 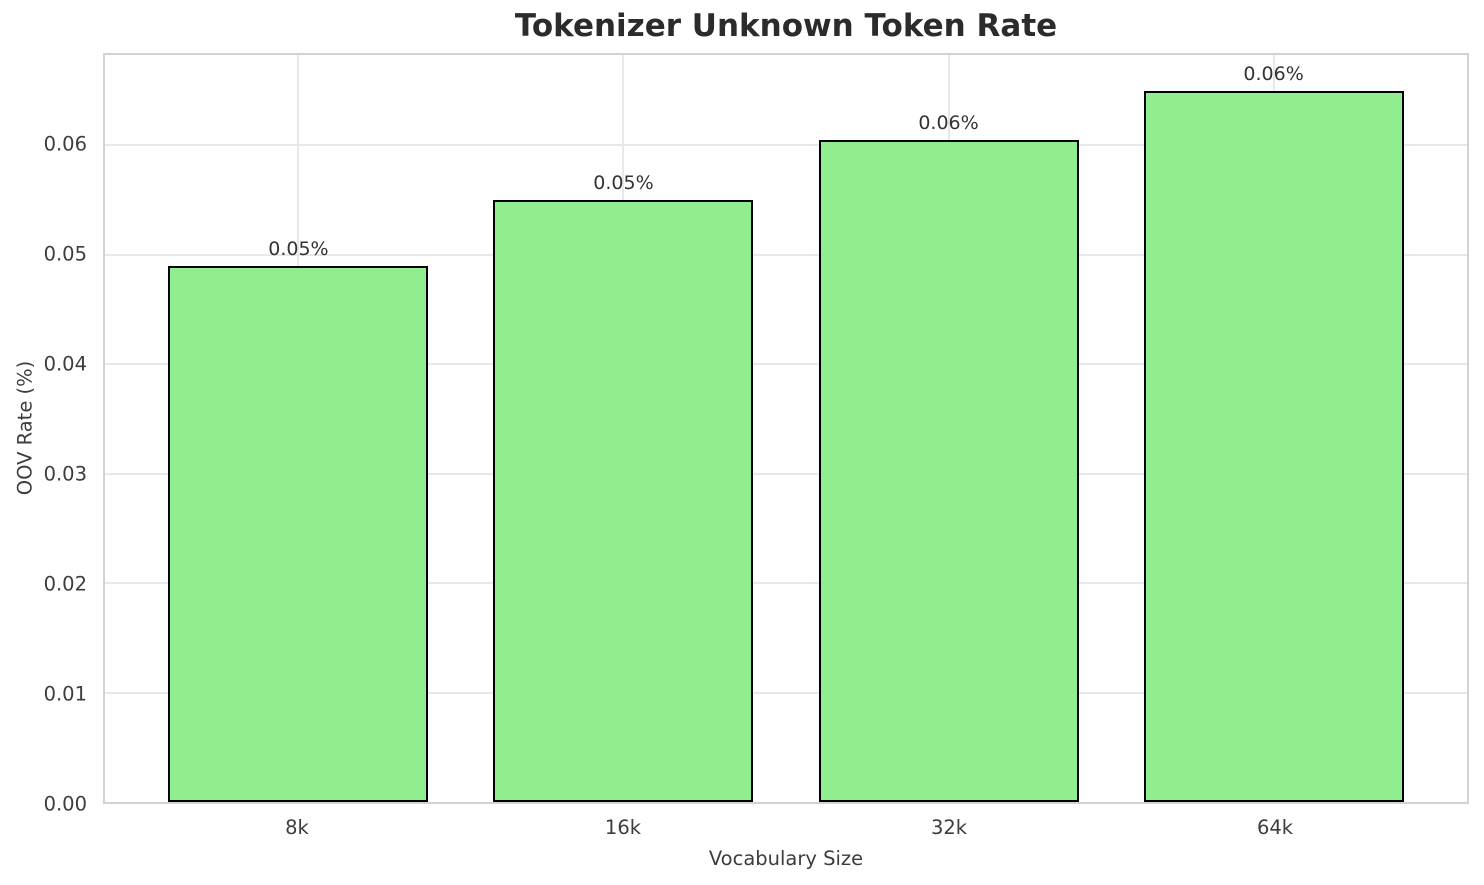 What do you see at coordinates (65, 474) in the screenshot?
I see `y-tick-label: 0.03` at bounding box center [65, 474].